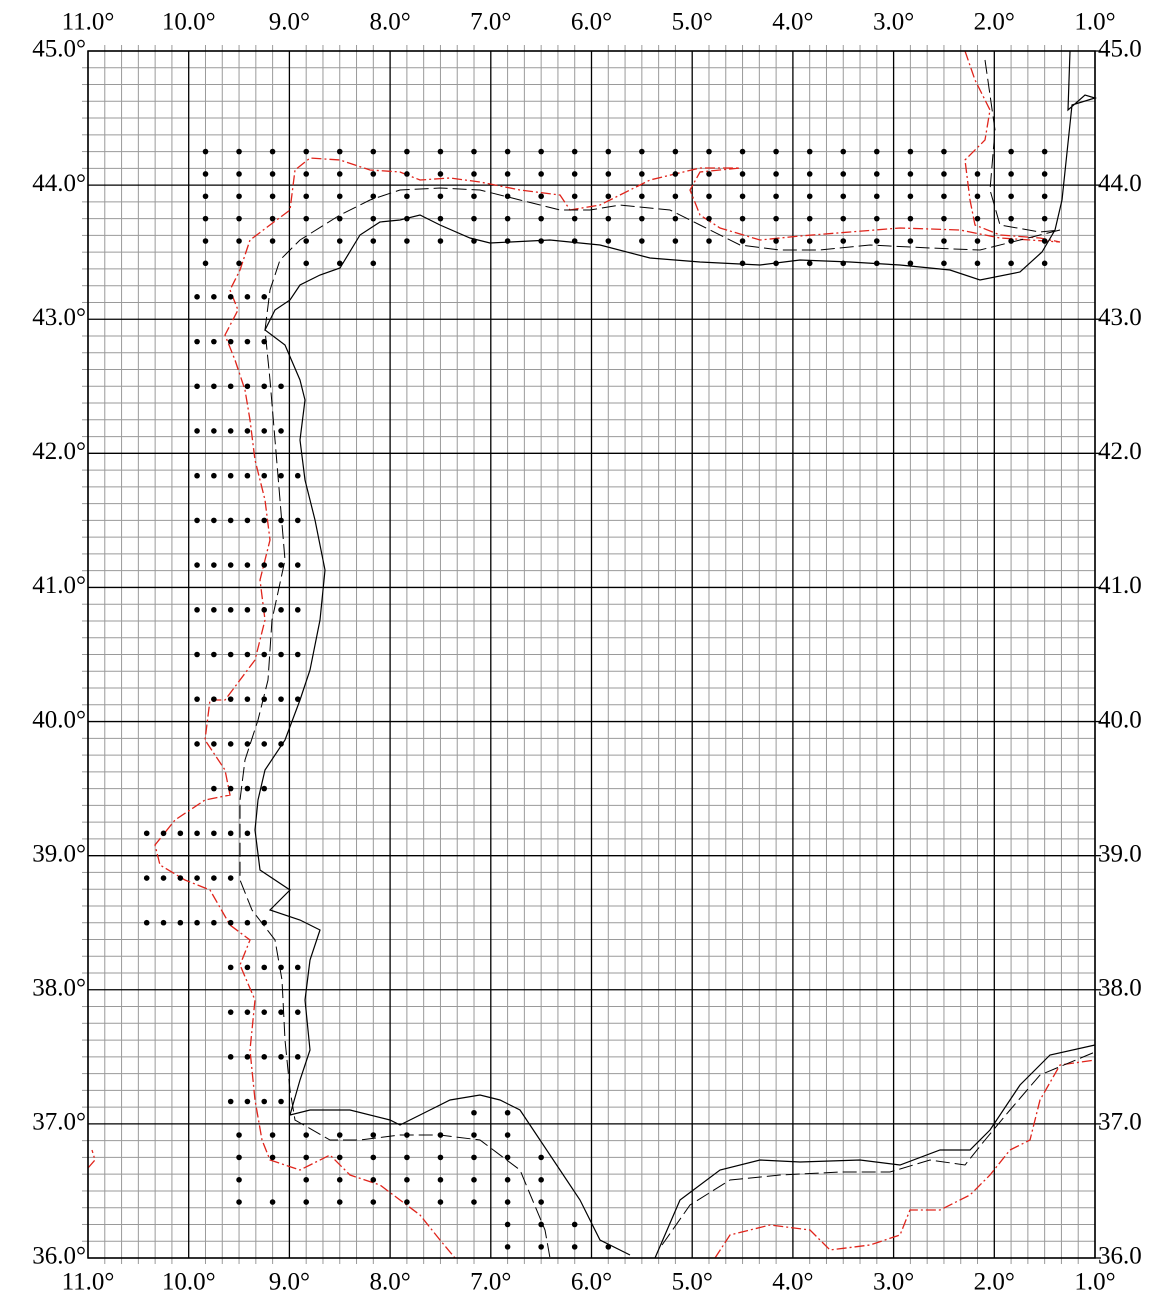  I want to click on x-tick-label-bottom: 8.0°, so click(389, 1282).